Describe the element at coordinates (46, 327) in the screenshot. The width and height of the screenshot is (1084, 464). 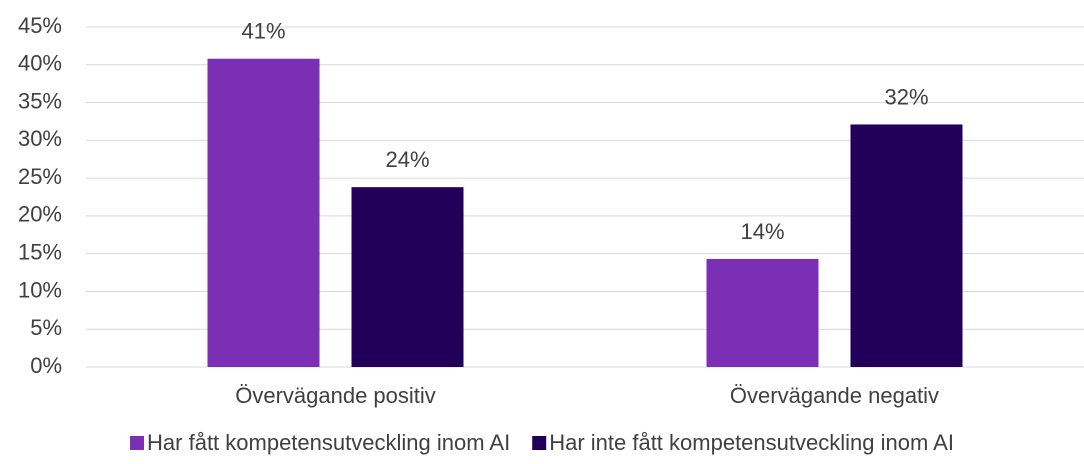
I see `y-tick-label: 5%` at that location.